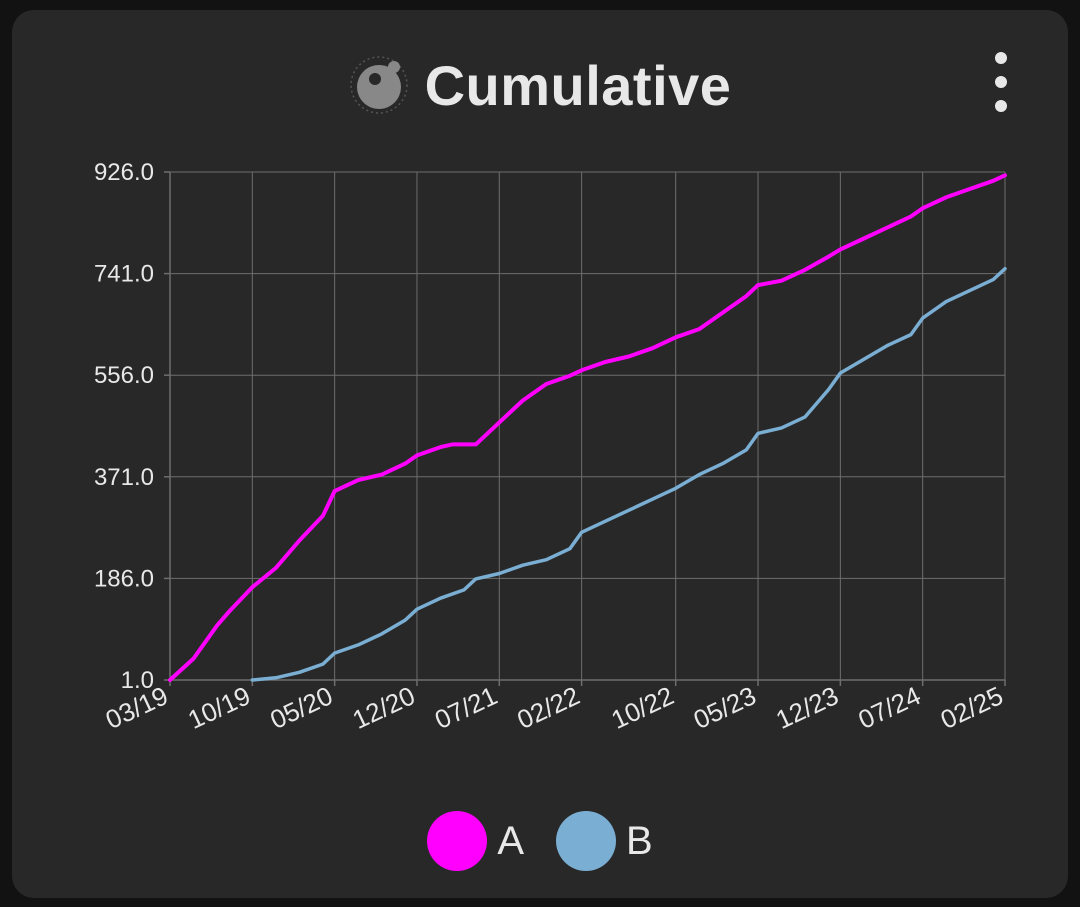  Describe the element at coordinates (578, 85) in the screenshot. I see `page-title: Cumulative` at that location.